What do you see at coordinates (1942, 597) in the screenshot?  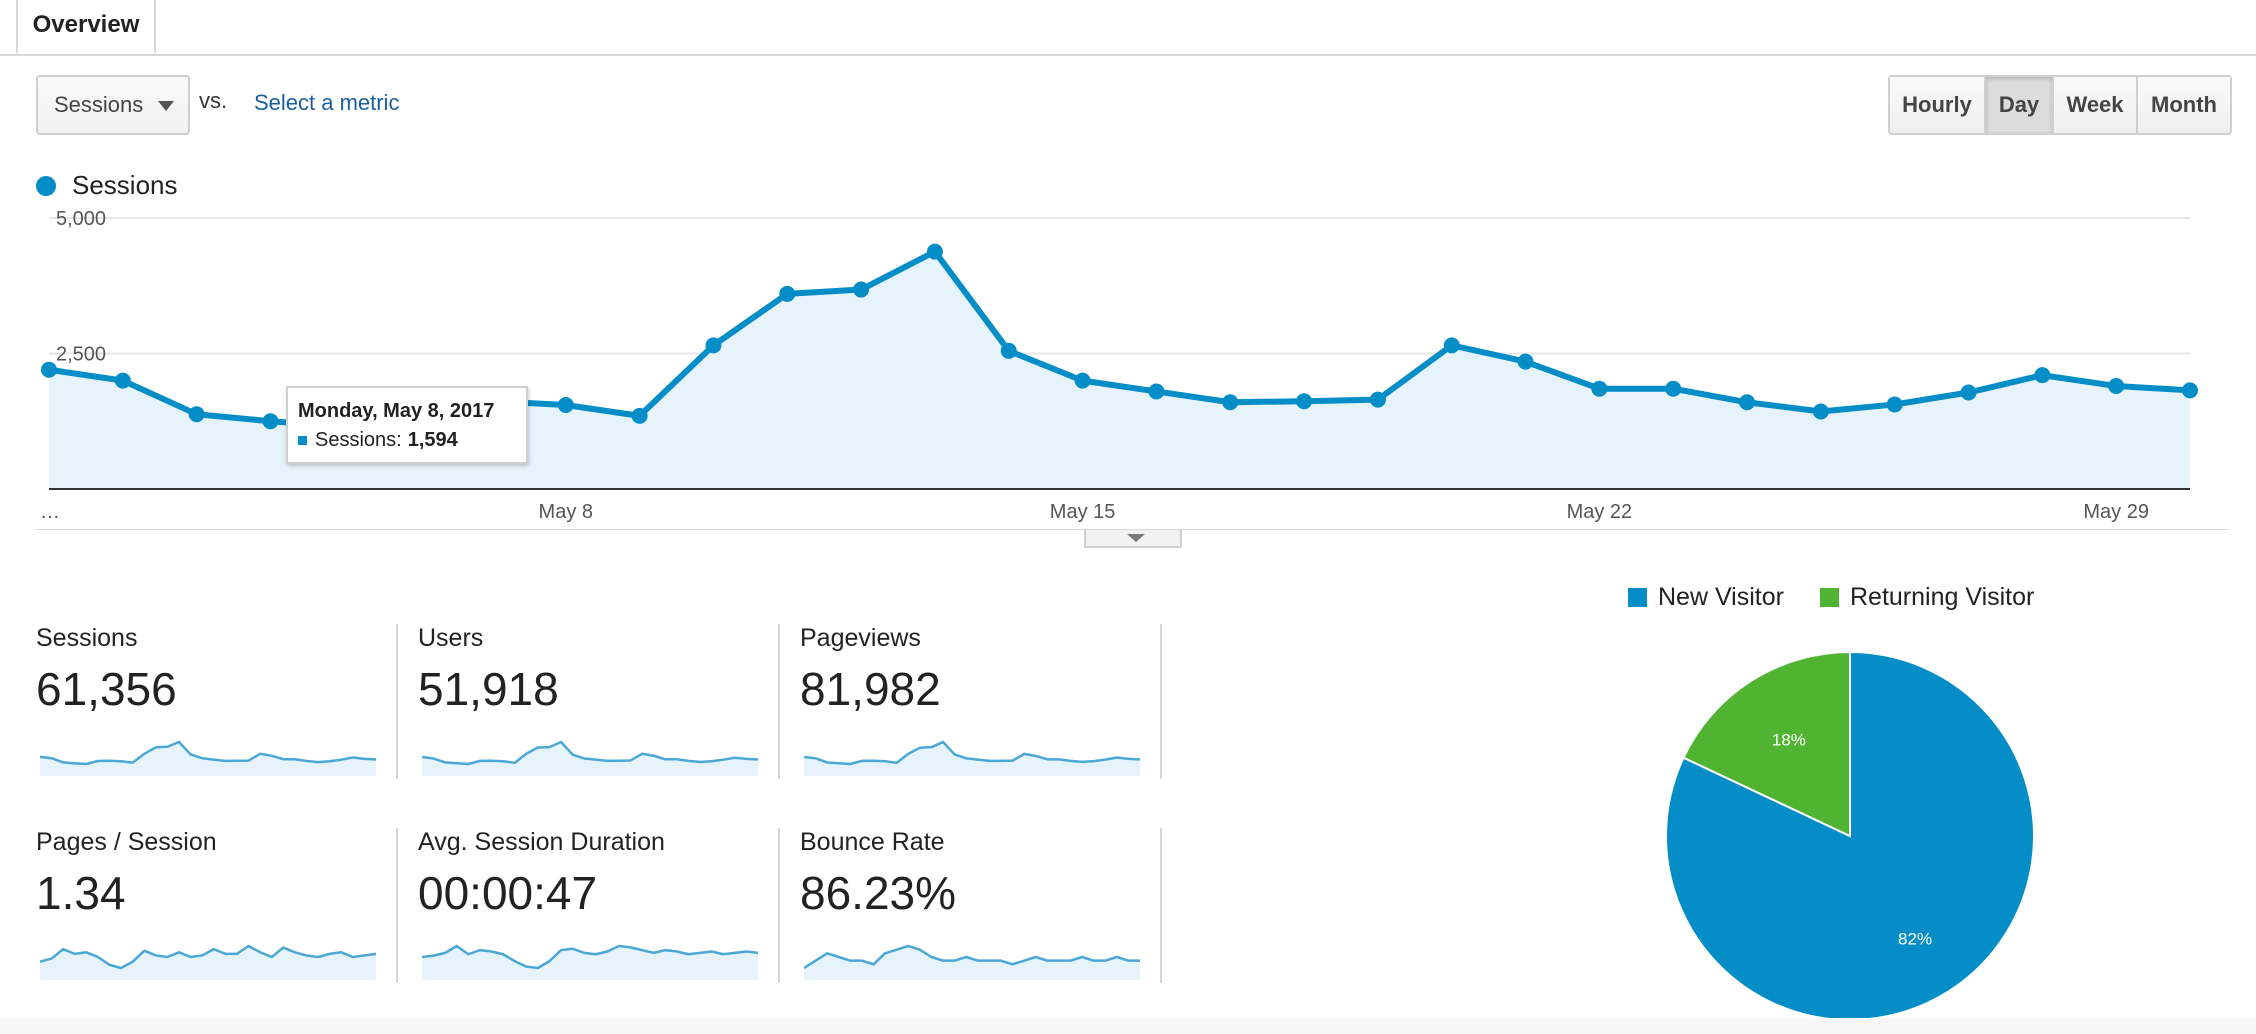 I see `pie-legend-label: Returning Visitor` at bounding box center [1942, 597].